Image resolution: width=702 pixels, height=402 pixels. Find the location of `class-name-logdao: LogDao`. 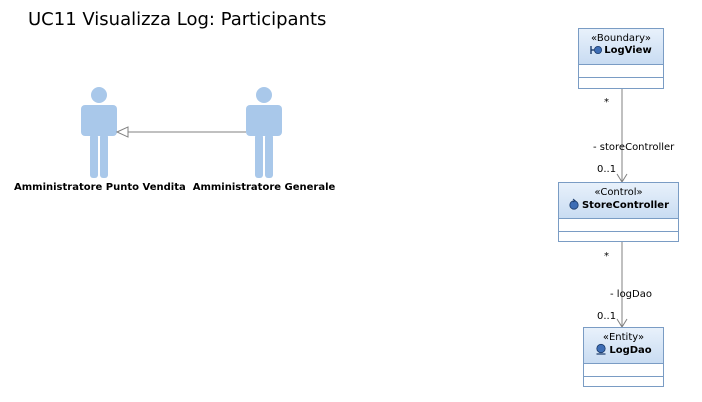

class-name-logdao: LogDao is located at coordinates (630, 350).